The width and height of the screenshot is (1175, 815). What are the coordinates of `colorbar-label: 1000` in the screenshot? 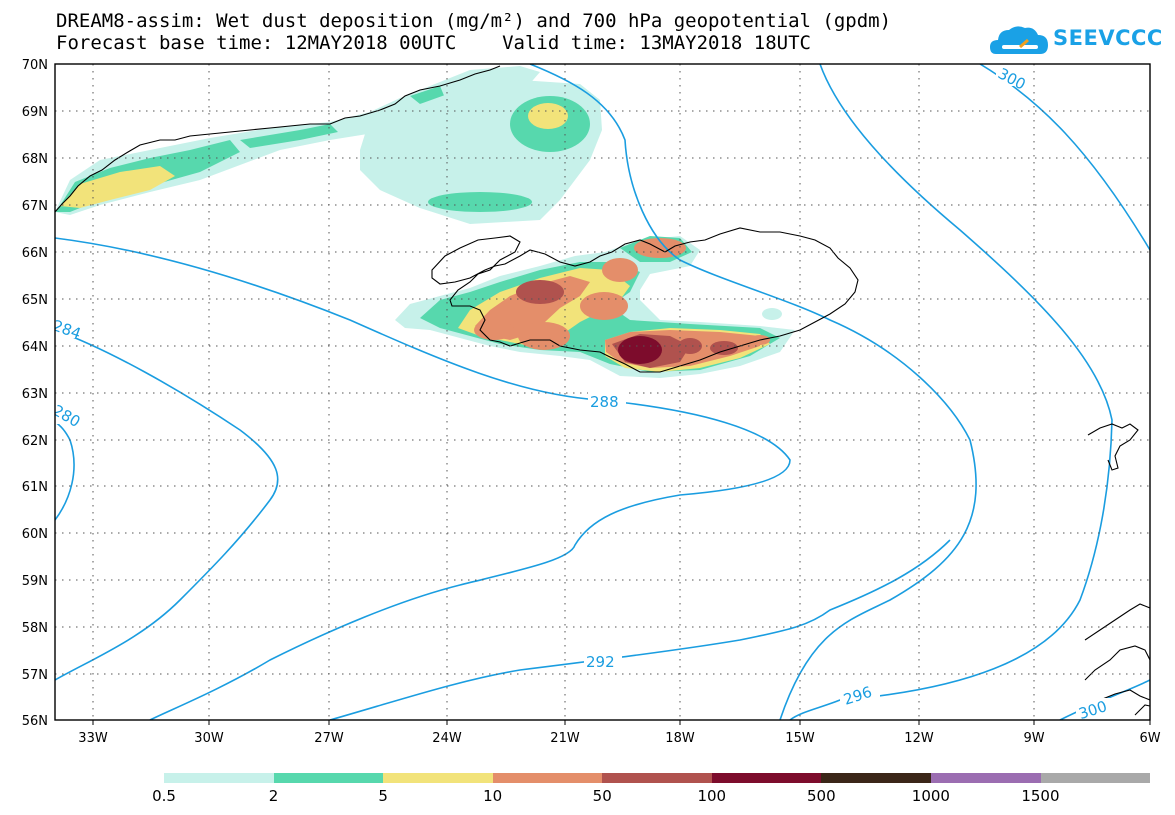 It's located at (930, 796).